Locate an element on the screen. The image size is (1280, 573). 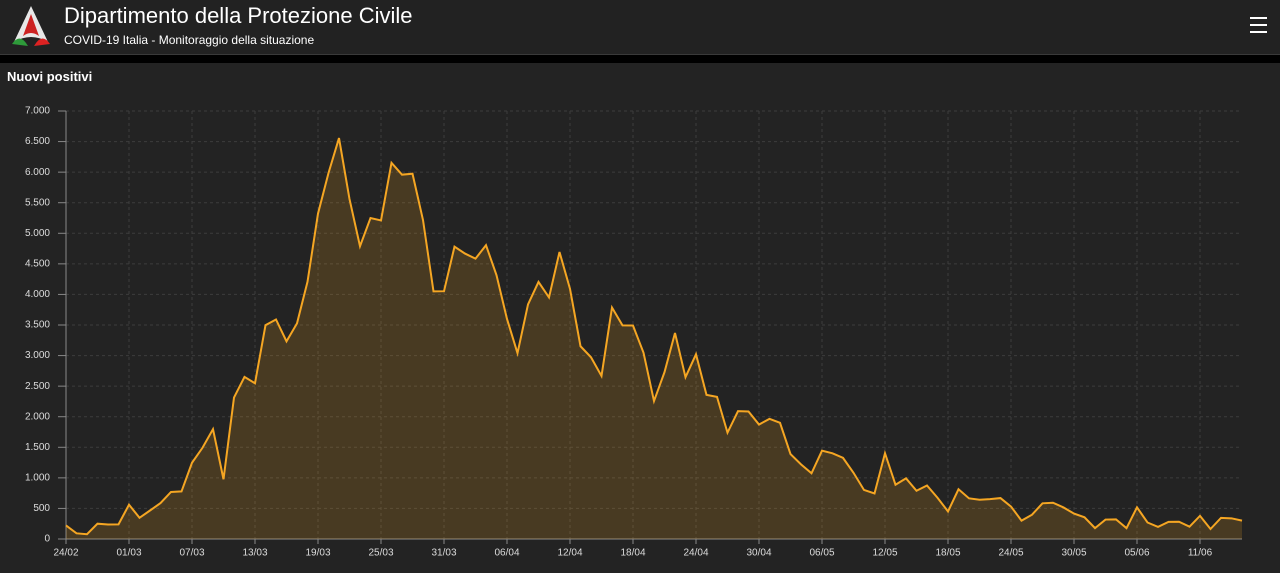
y-tick-label: 6.000 is located at coordinates (37, 172).